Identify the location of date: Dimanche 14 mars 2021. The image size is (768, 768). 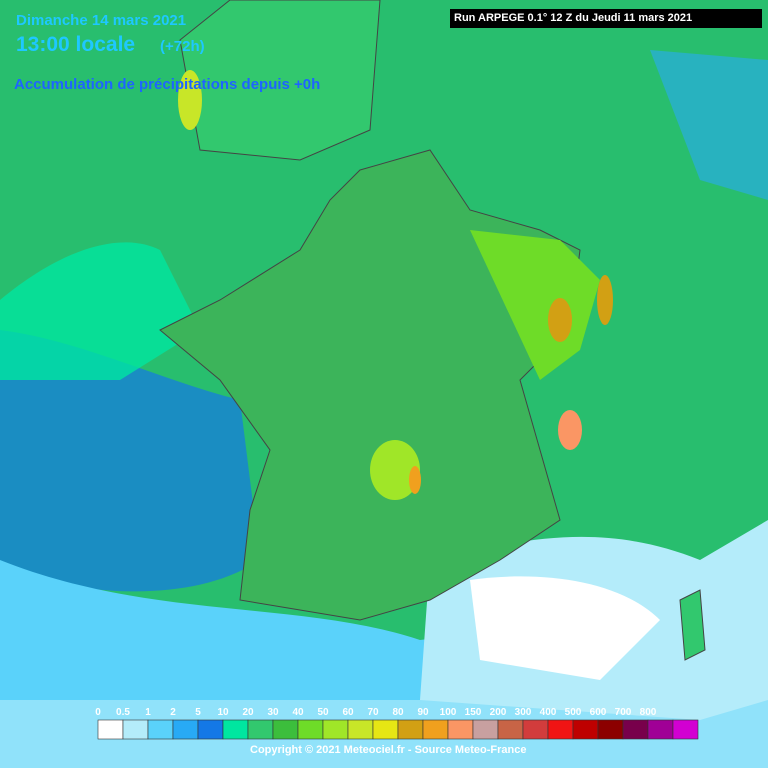
(101, 20).